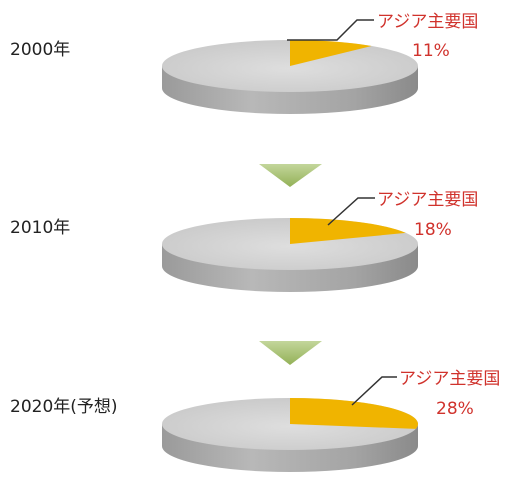  What do you see at coordinates (348, 231) in the screenshot?
I see `pie-slice-asia-2010` at bounding box center [348, 231].